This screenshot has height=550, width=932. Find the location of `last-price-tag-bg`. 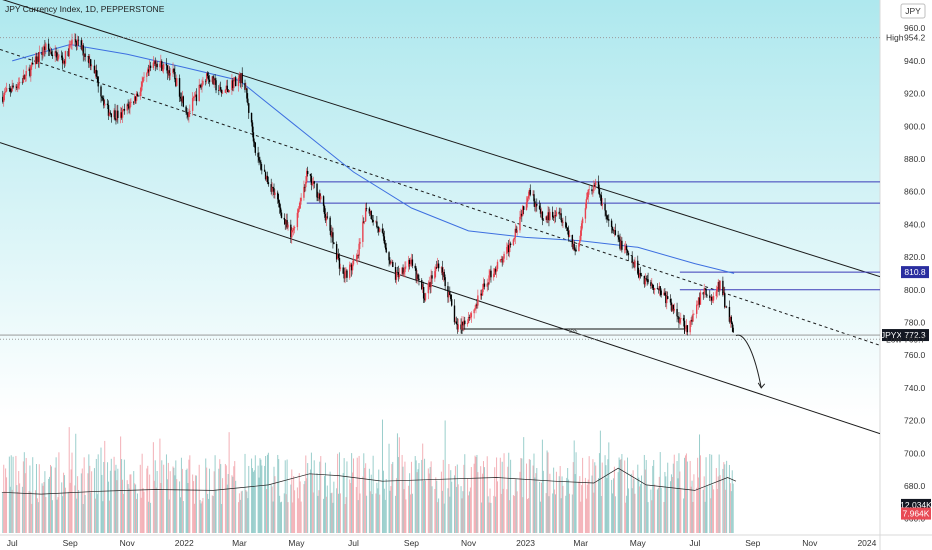

last-price-tag-bg is located at coordinates (915, 335).